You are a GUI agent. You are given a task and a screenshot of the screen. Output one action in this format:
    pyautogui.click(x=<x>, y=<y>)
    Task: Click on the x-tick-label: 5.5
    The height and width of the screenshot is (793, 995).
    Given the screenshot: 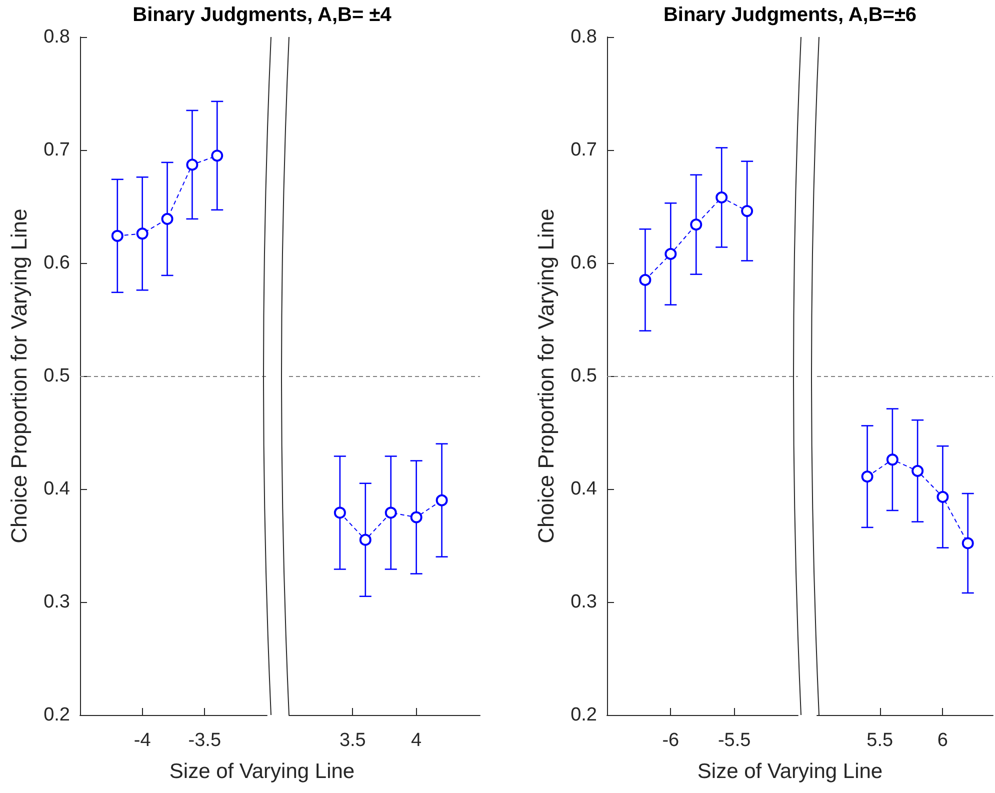 What is the action you would take?
    pyautogui.click(x=880, y=740)
    